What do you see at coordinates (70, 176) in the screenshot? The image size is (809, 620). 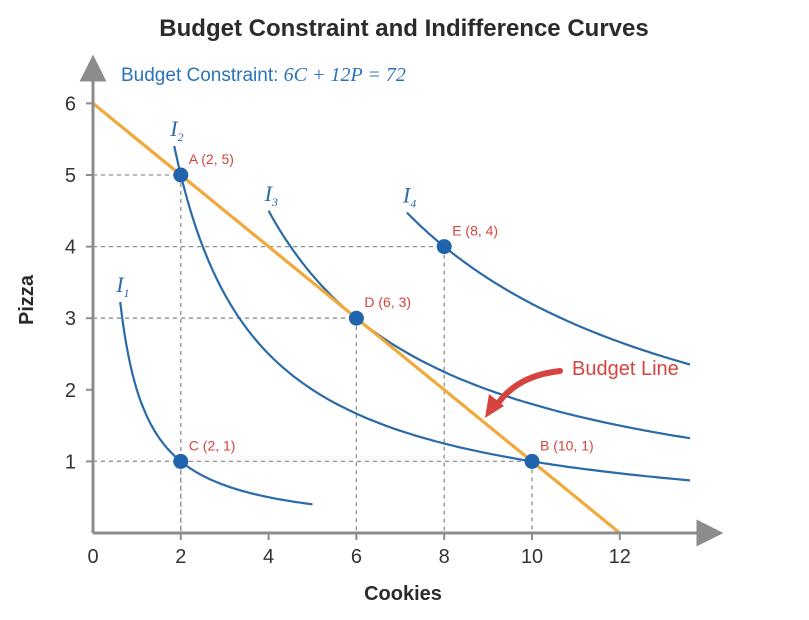 I see `y-tick-label-5: 5` at bounding box center [70, 176].